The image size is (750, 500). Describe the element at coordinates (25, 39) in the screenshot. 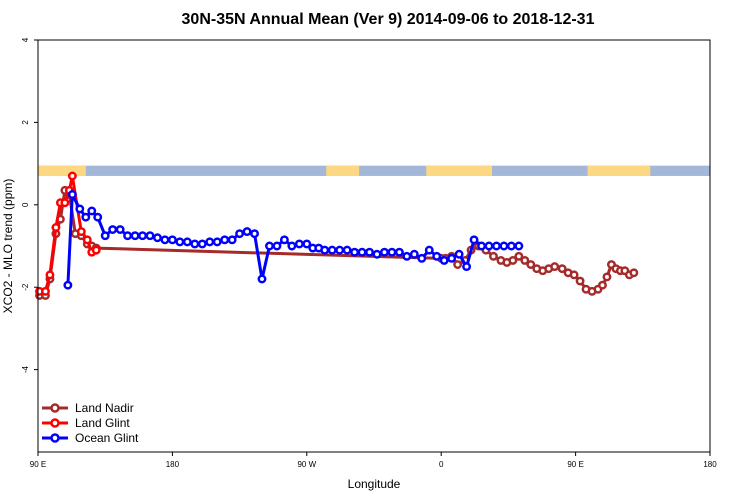

I see `y-tick-label: 4` at that location.